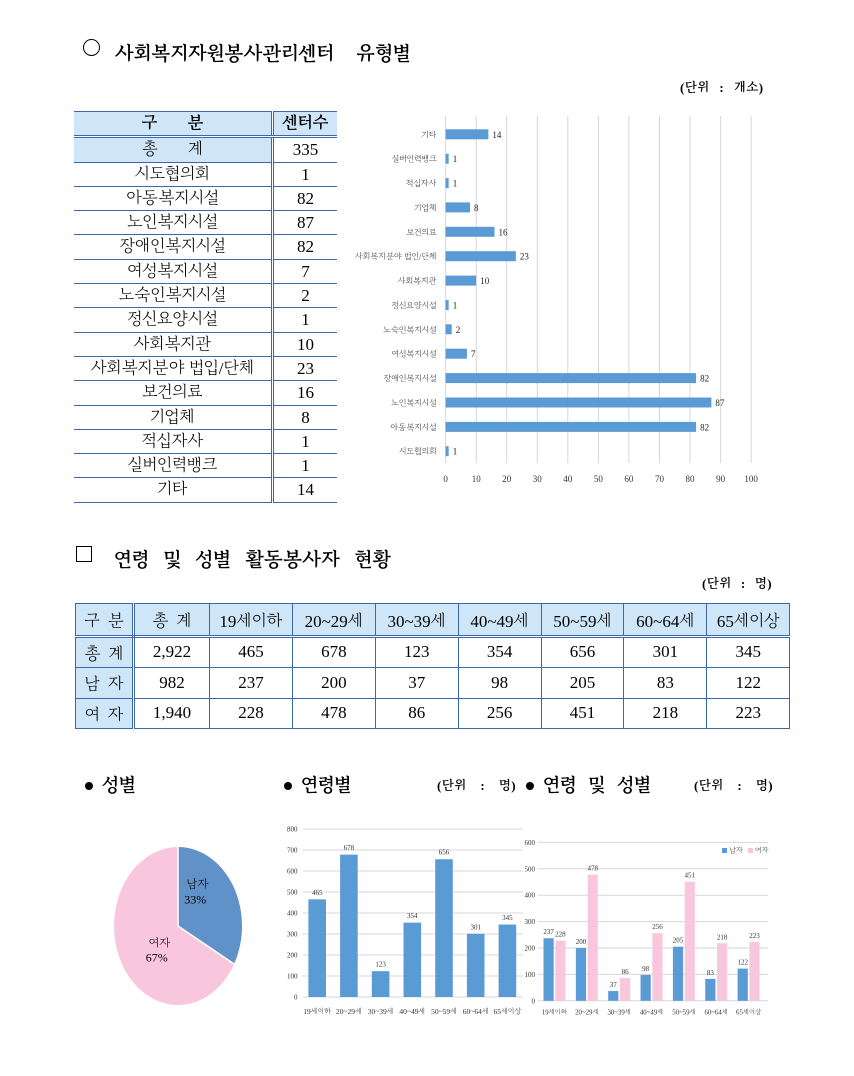  What do you see at coordinates (417, 452) in the screenshot?
I see `svg-text: 시도협의회` at bounding box center [417, 452].